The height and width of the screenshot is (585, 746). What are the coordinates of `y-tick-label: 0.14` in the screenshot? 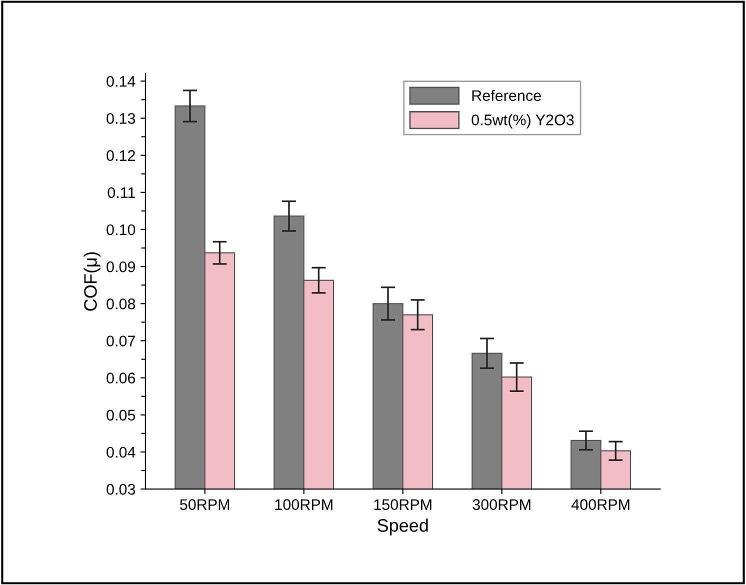 It's located at (121, 81).